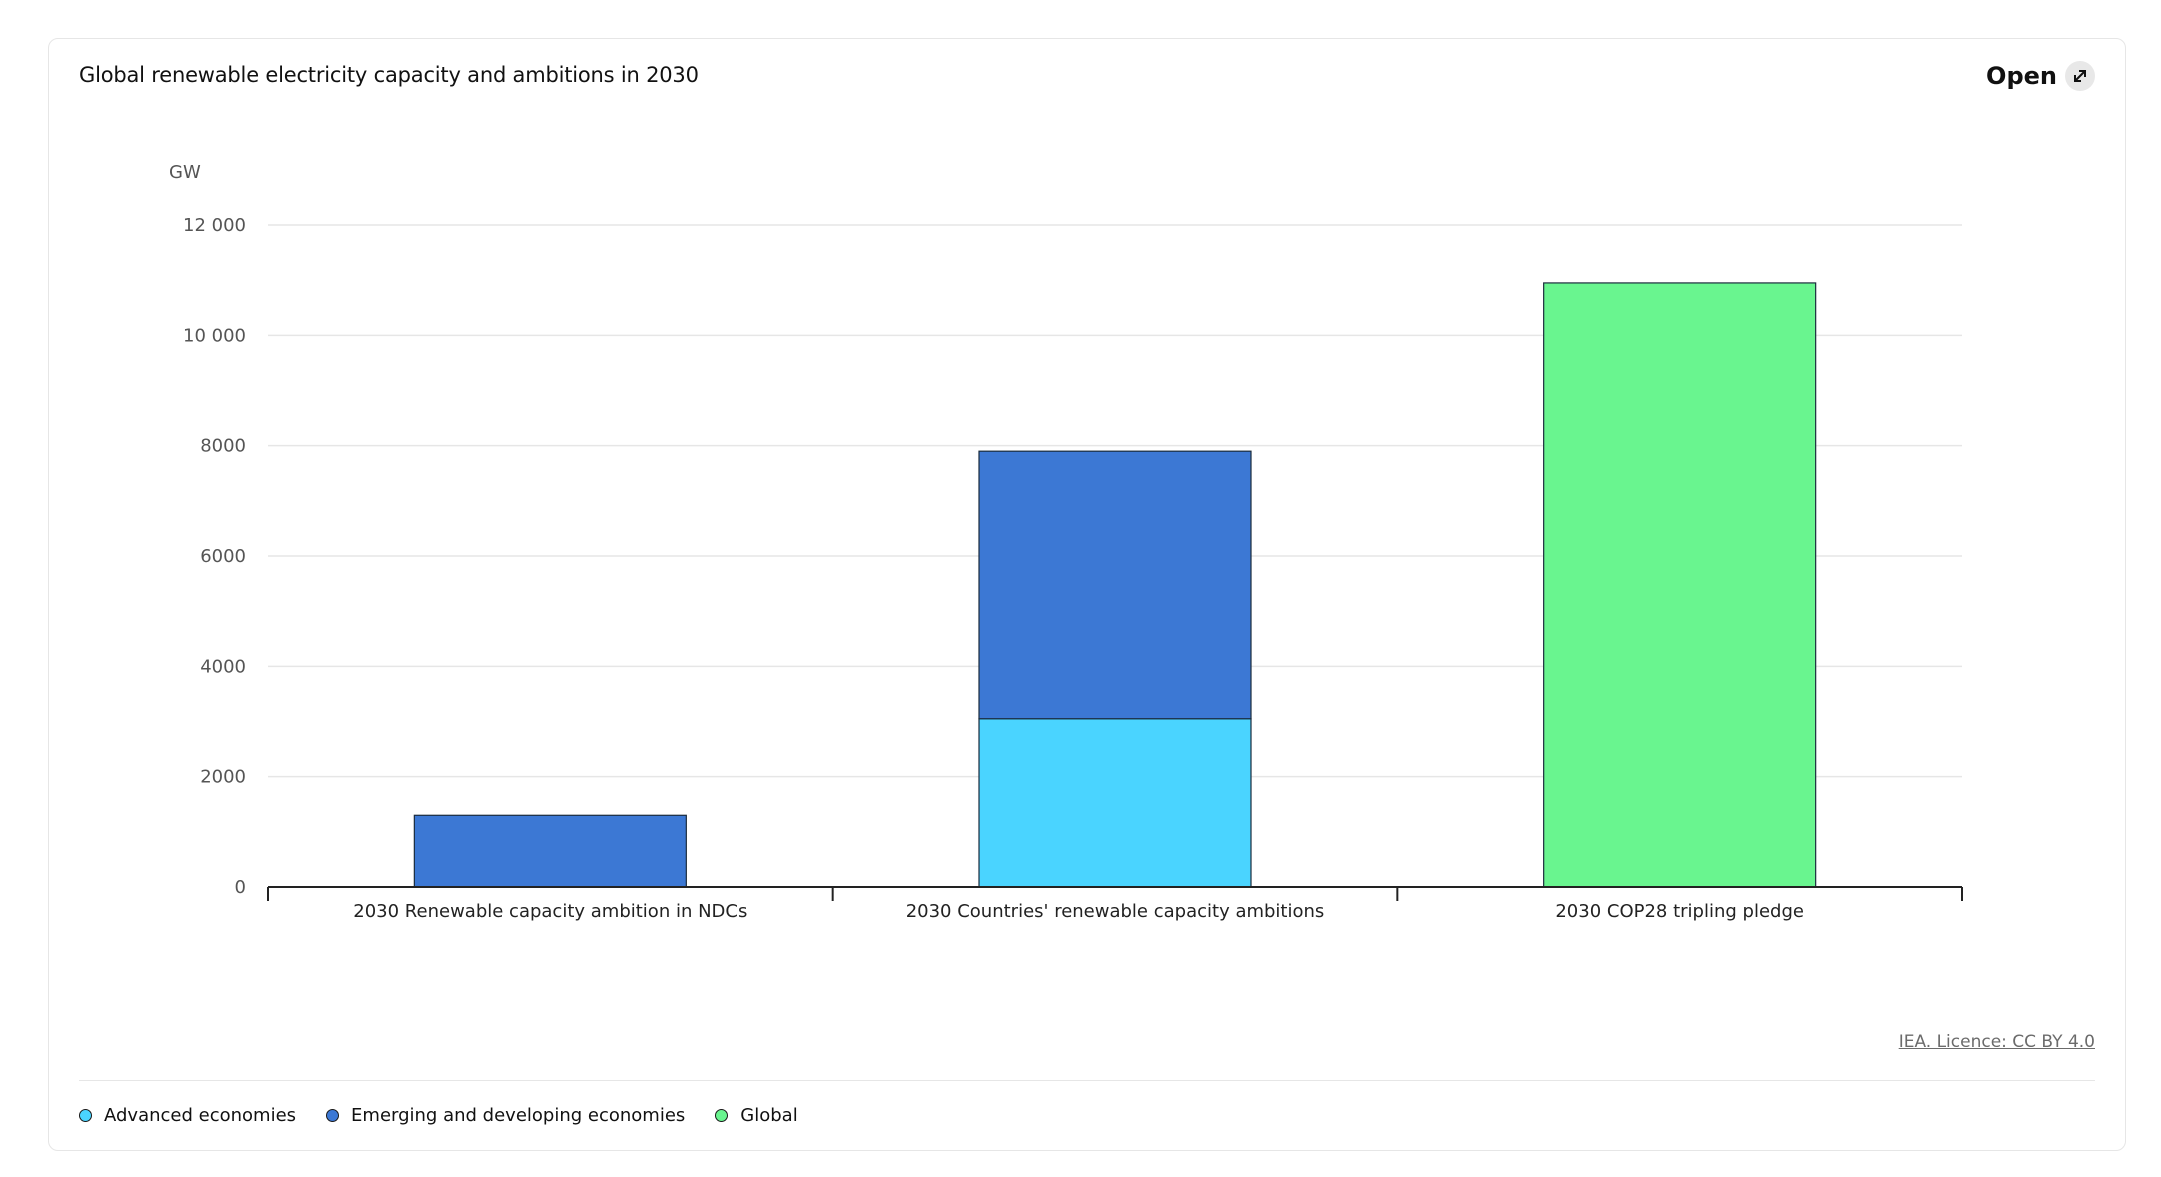 The image size is (2161, 1177). I want to click on legend-label: Global, so click(769, 1115).